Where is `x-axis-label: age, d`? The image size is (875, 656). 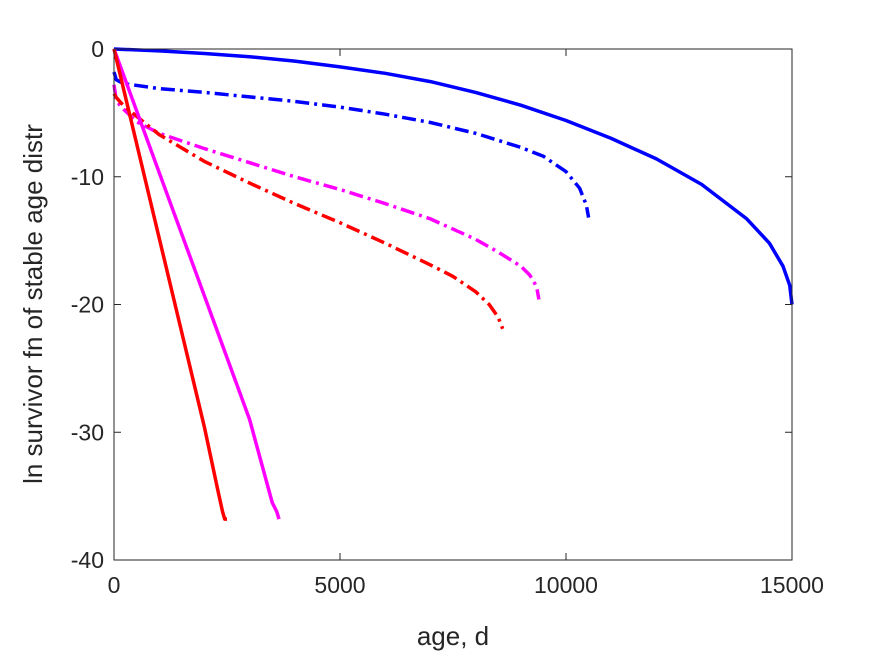
x-axis-label: age, d is located at coordinates (453, 636).